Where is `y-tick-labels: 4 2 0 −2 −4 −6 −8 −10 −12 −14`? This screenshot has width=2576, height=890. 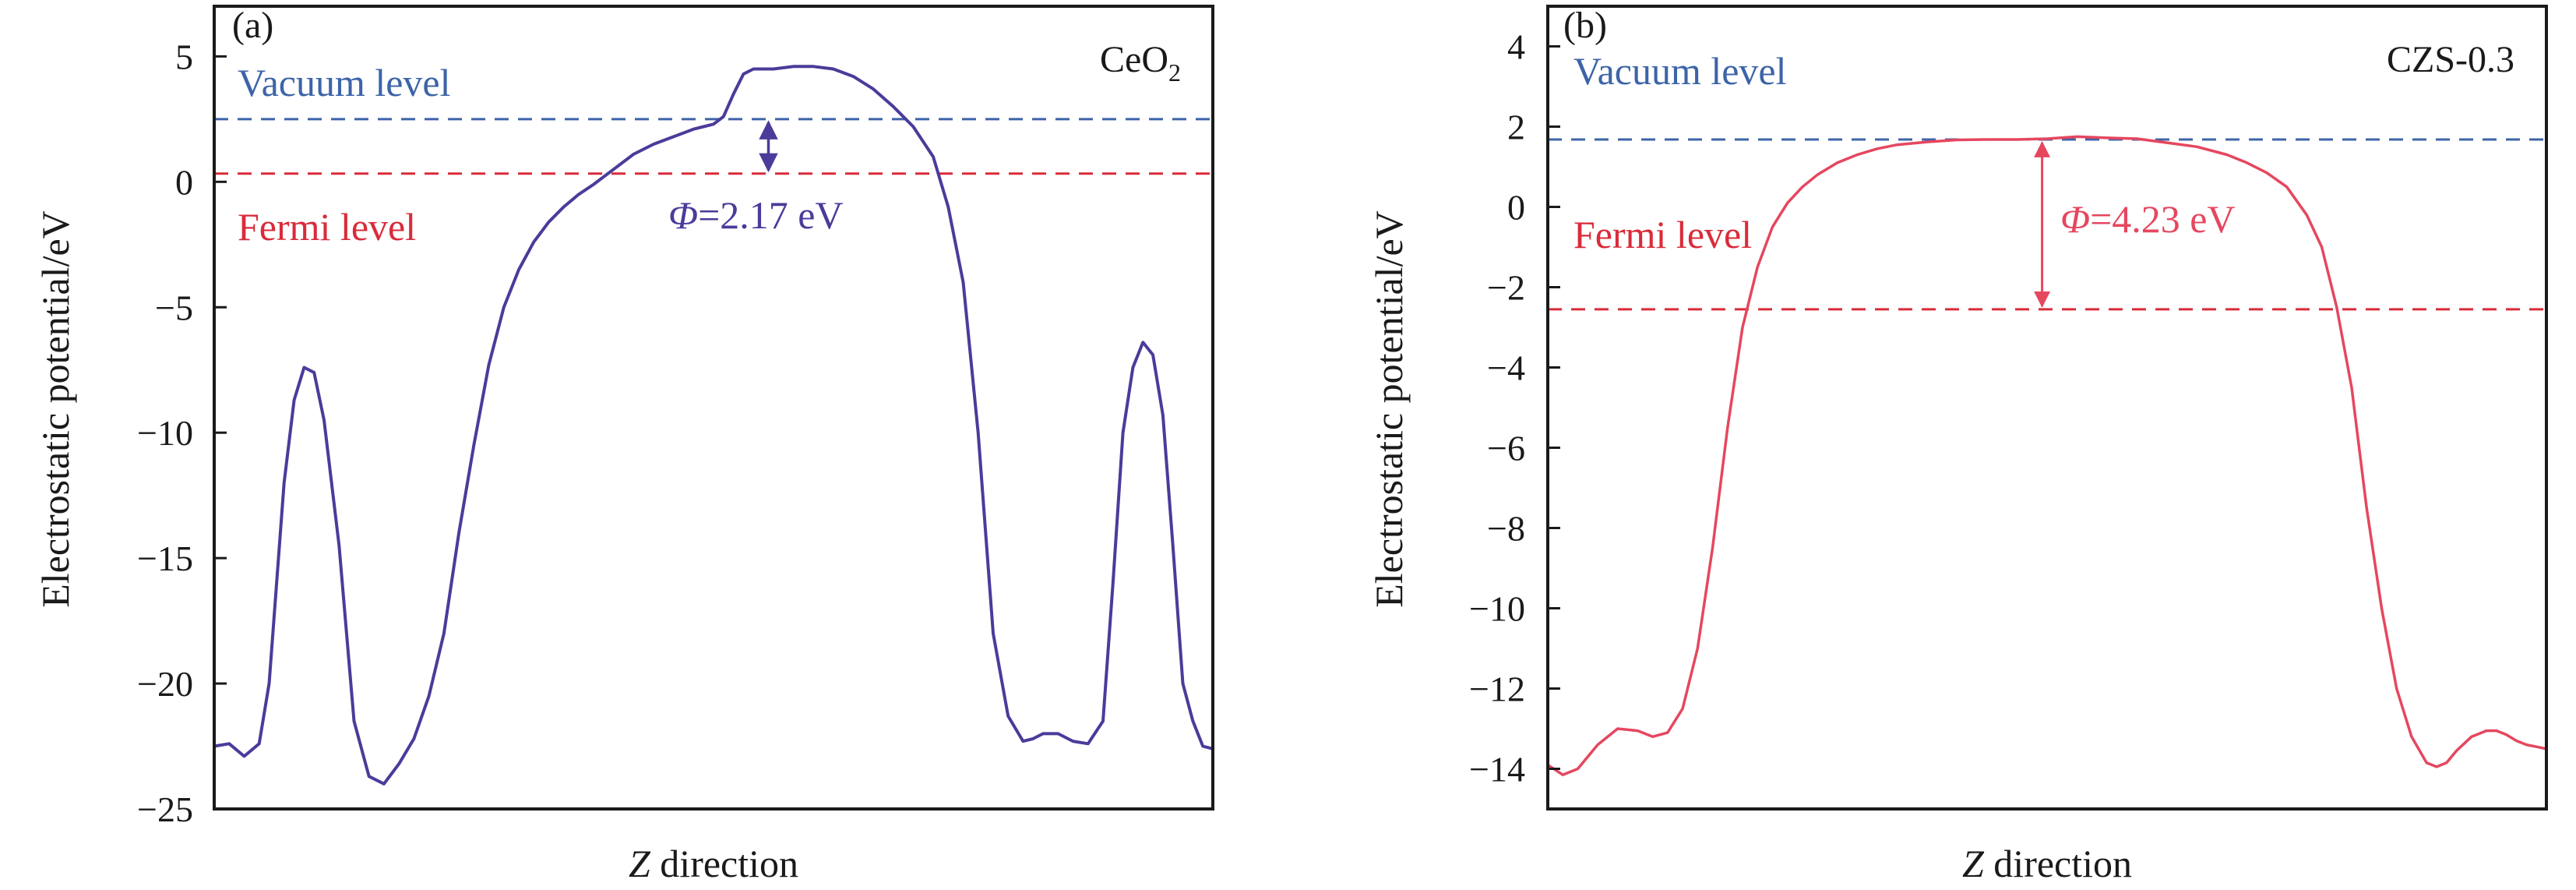 y-tick-labels: 4 2 0 −2 −4 −6 −8 −10 −12 −14 is located at coordinates (1497, 408).